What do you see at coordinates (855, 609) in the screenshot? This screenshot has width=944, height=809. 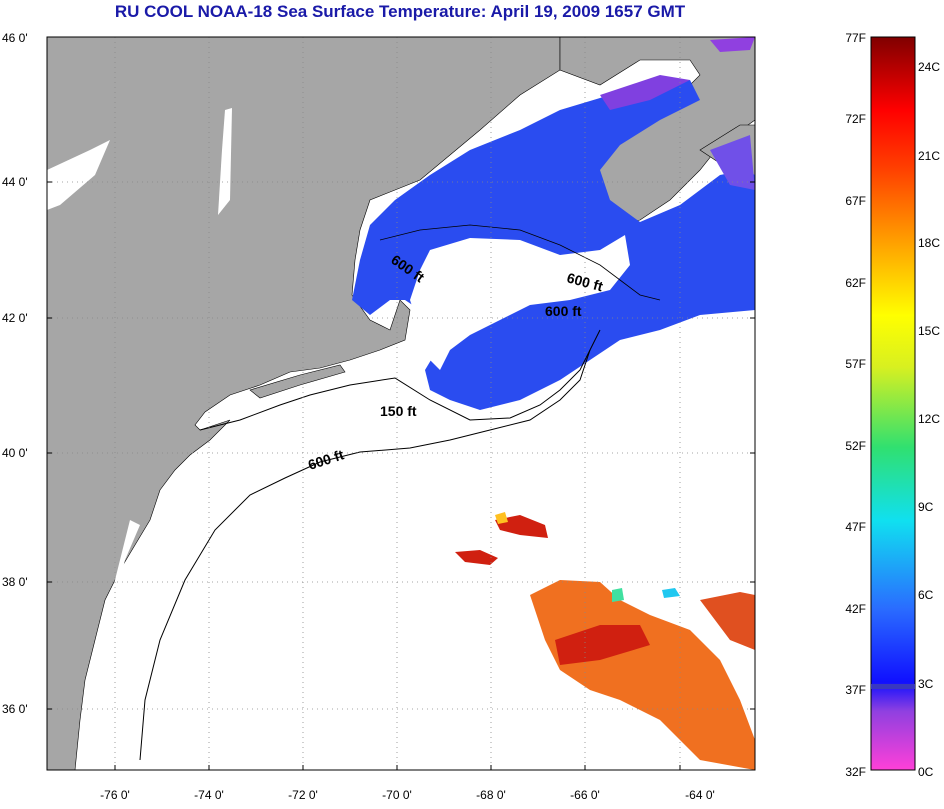 I see `cb-f-42: 42F` at bounding box center [855, 609].